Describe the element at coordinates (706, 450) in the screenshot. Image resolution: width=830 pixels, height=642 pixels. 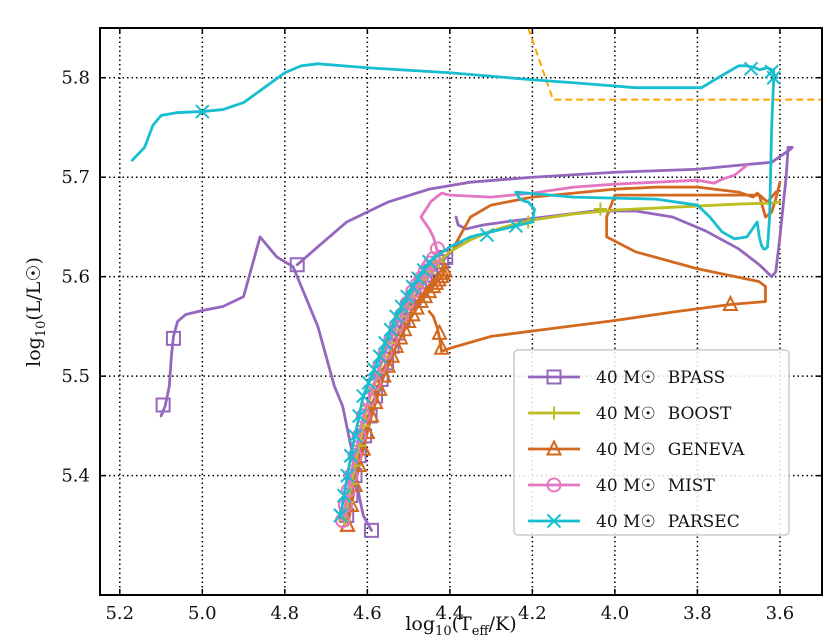
I see `legend-model: GENEVA` at that location.